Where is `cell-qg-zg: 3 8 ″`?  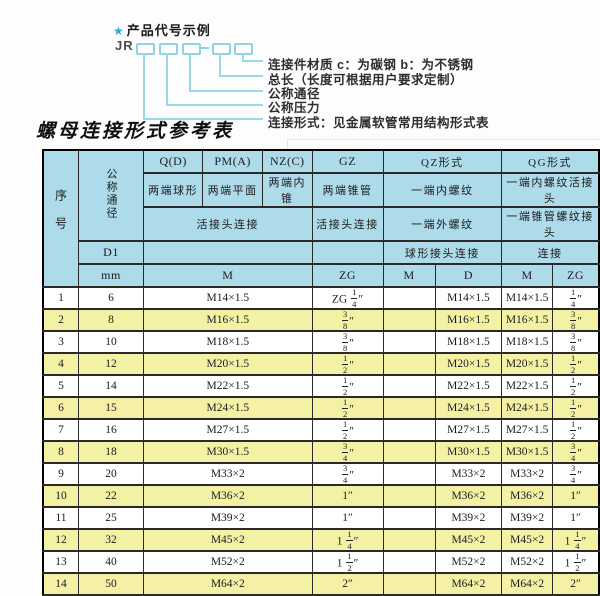 cell-qg-zg: 3 8 ″ is located at coordinates (576, 320).